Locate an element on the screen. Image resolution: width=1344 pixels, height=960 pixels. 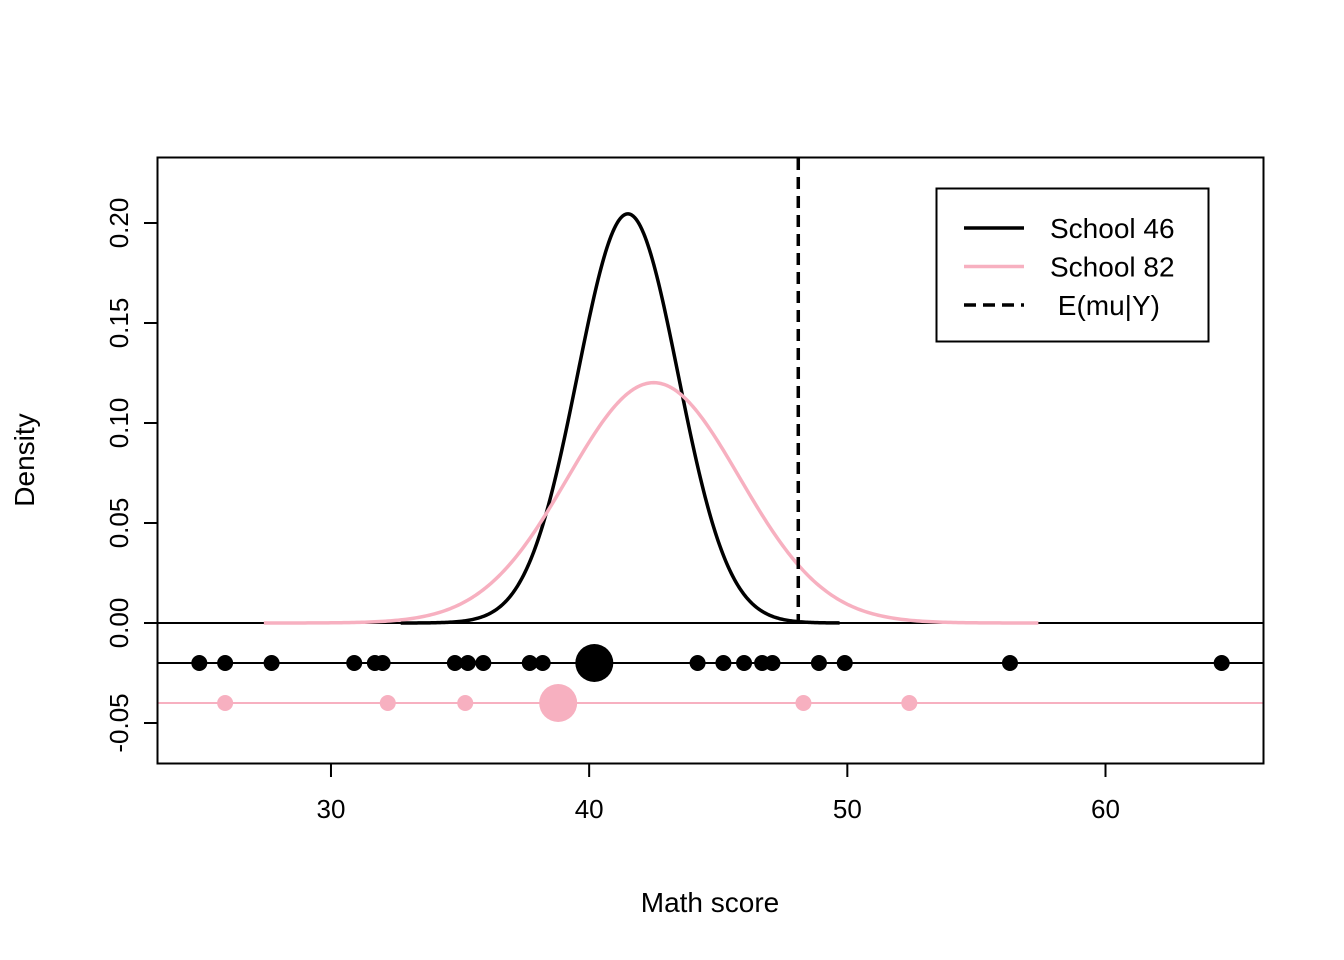
x-tick-label: 30 is located at coordinates (331, 809).